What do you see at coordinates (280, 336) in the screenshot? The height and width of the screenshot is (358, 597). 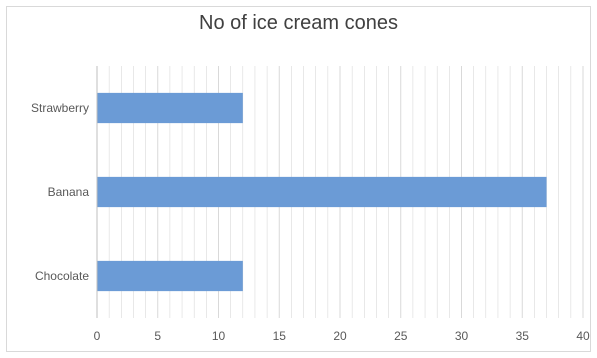 I see `x-tick-label: 15` at bounding box center [280, 336].